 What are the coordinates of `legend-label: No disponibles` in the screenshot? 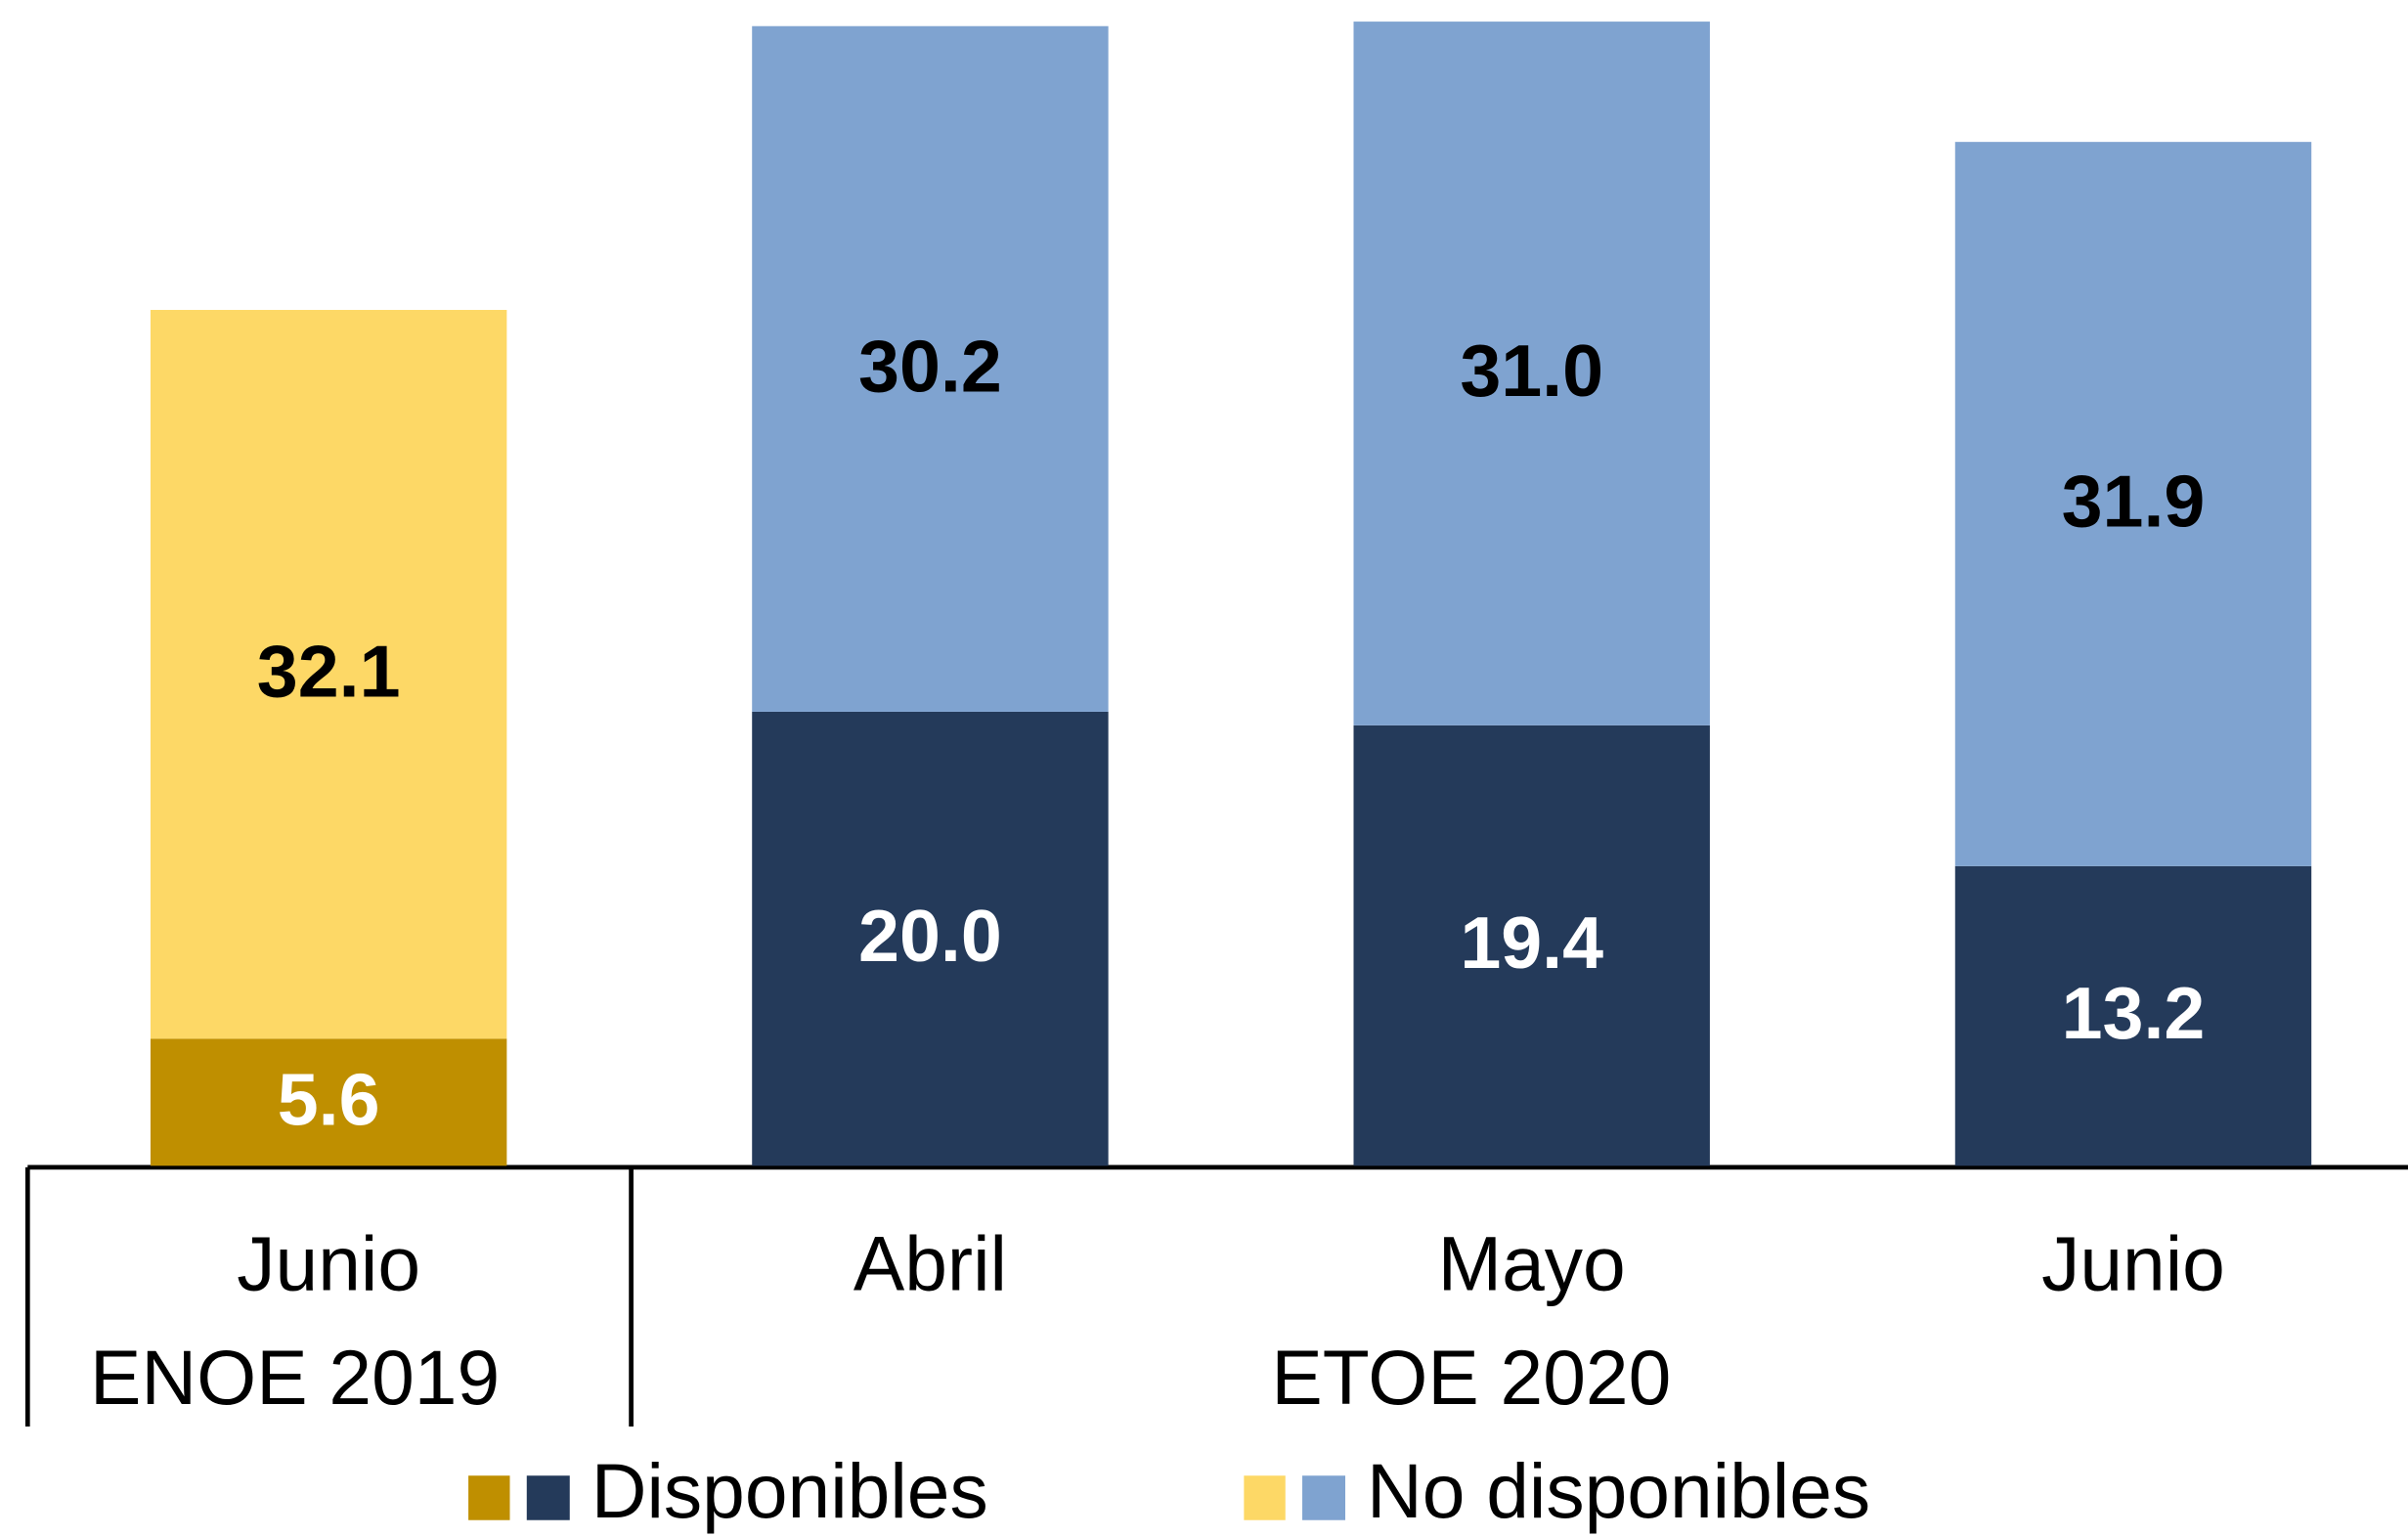 It's located at (1618, 1491).